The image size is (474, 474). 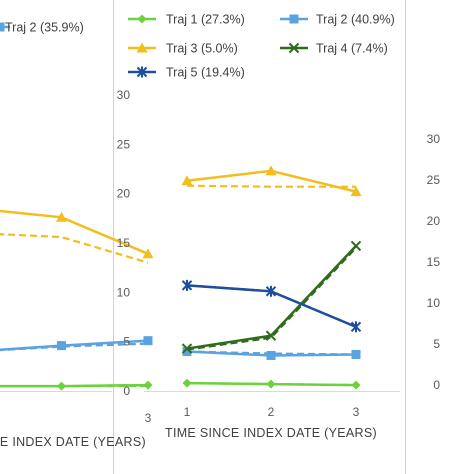 What do you see at coordinates (434, 180) in the screenshot?
I see `right-y-tick-label: 25` at bounding box center [434, 180].